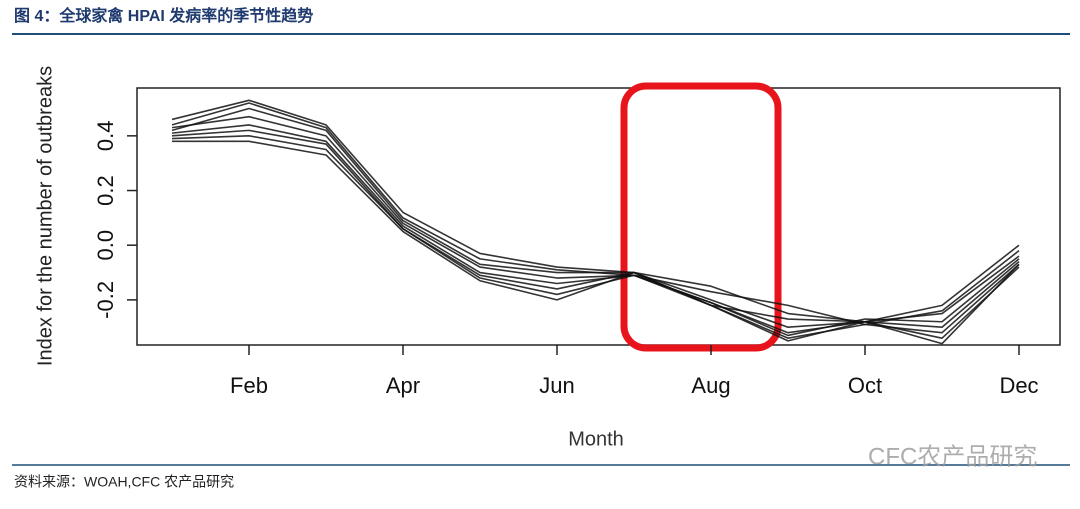 The image size is (1080, 509). I want to click on x-tick-label: Aug, so click(710, 385).